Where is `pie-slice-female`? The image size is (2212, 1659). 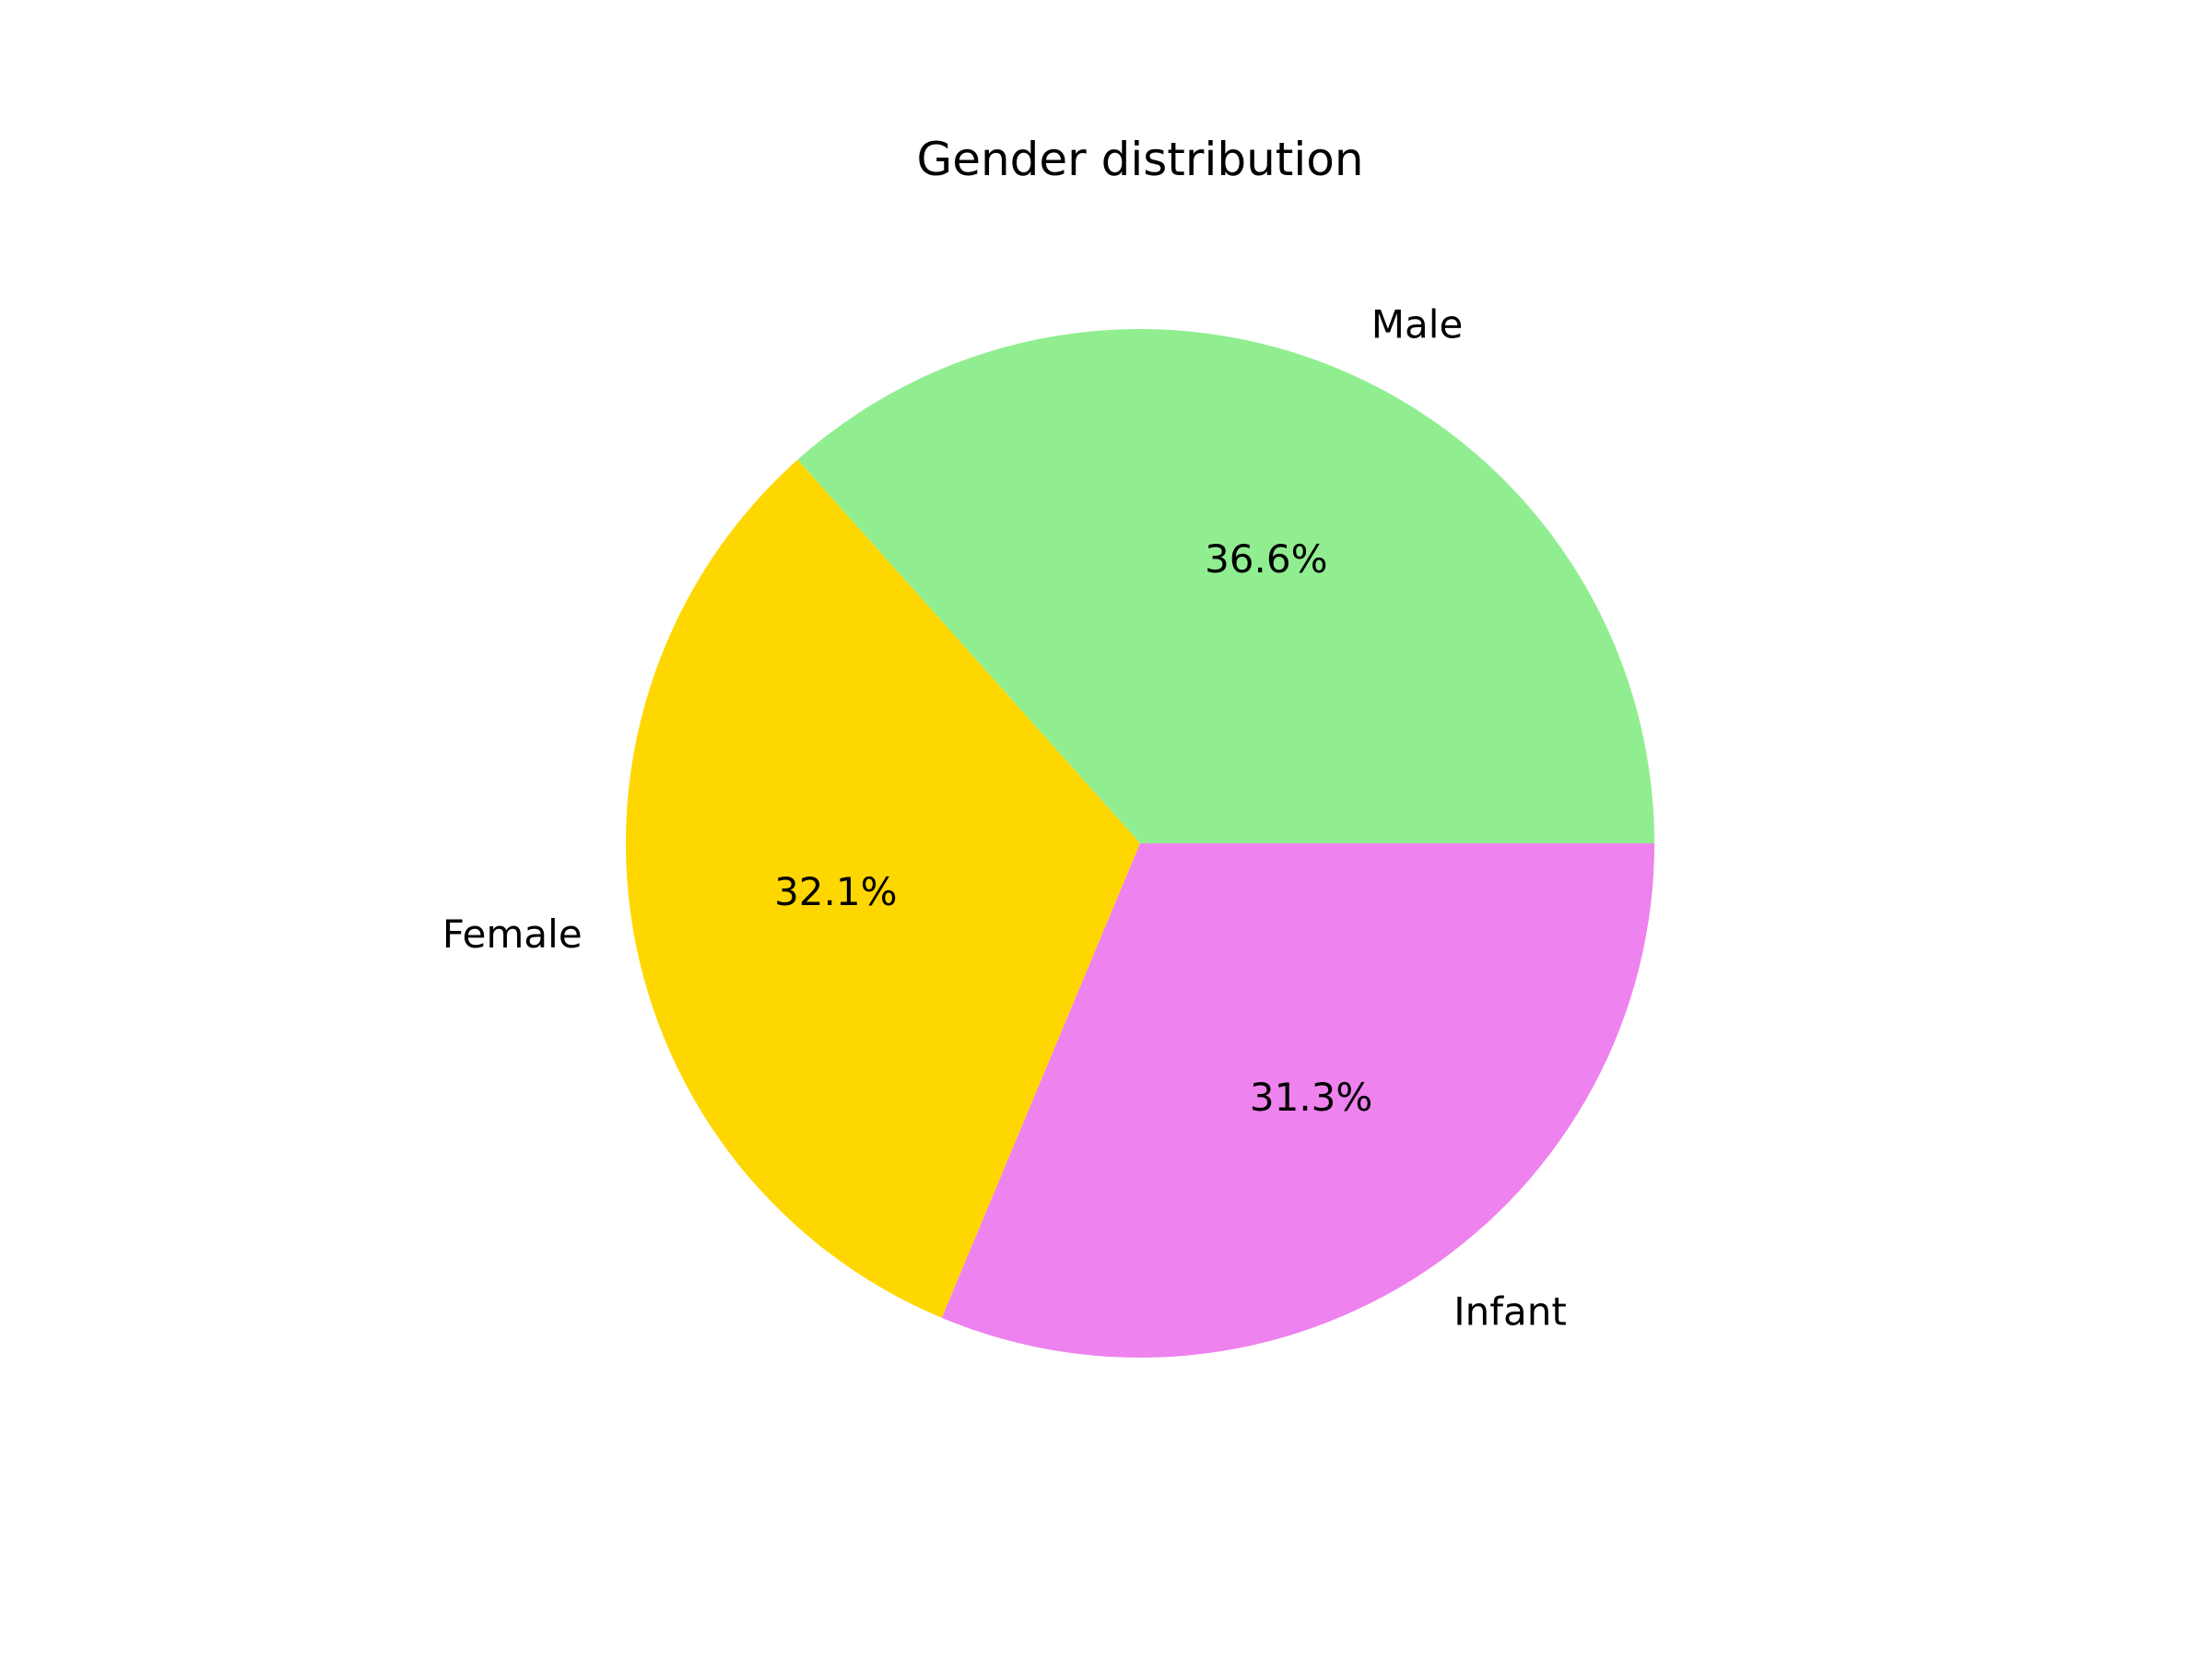 pie-slice-female is located at coordinates (882, 888).